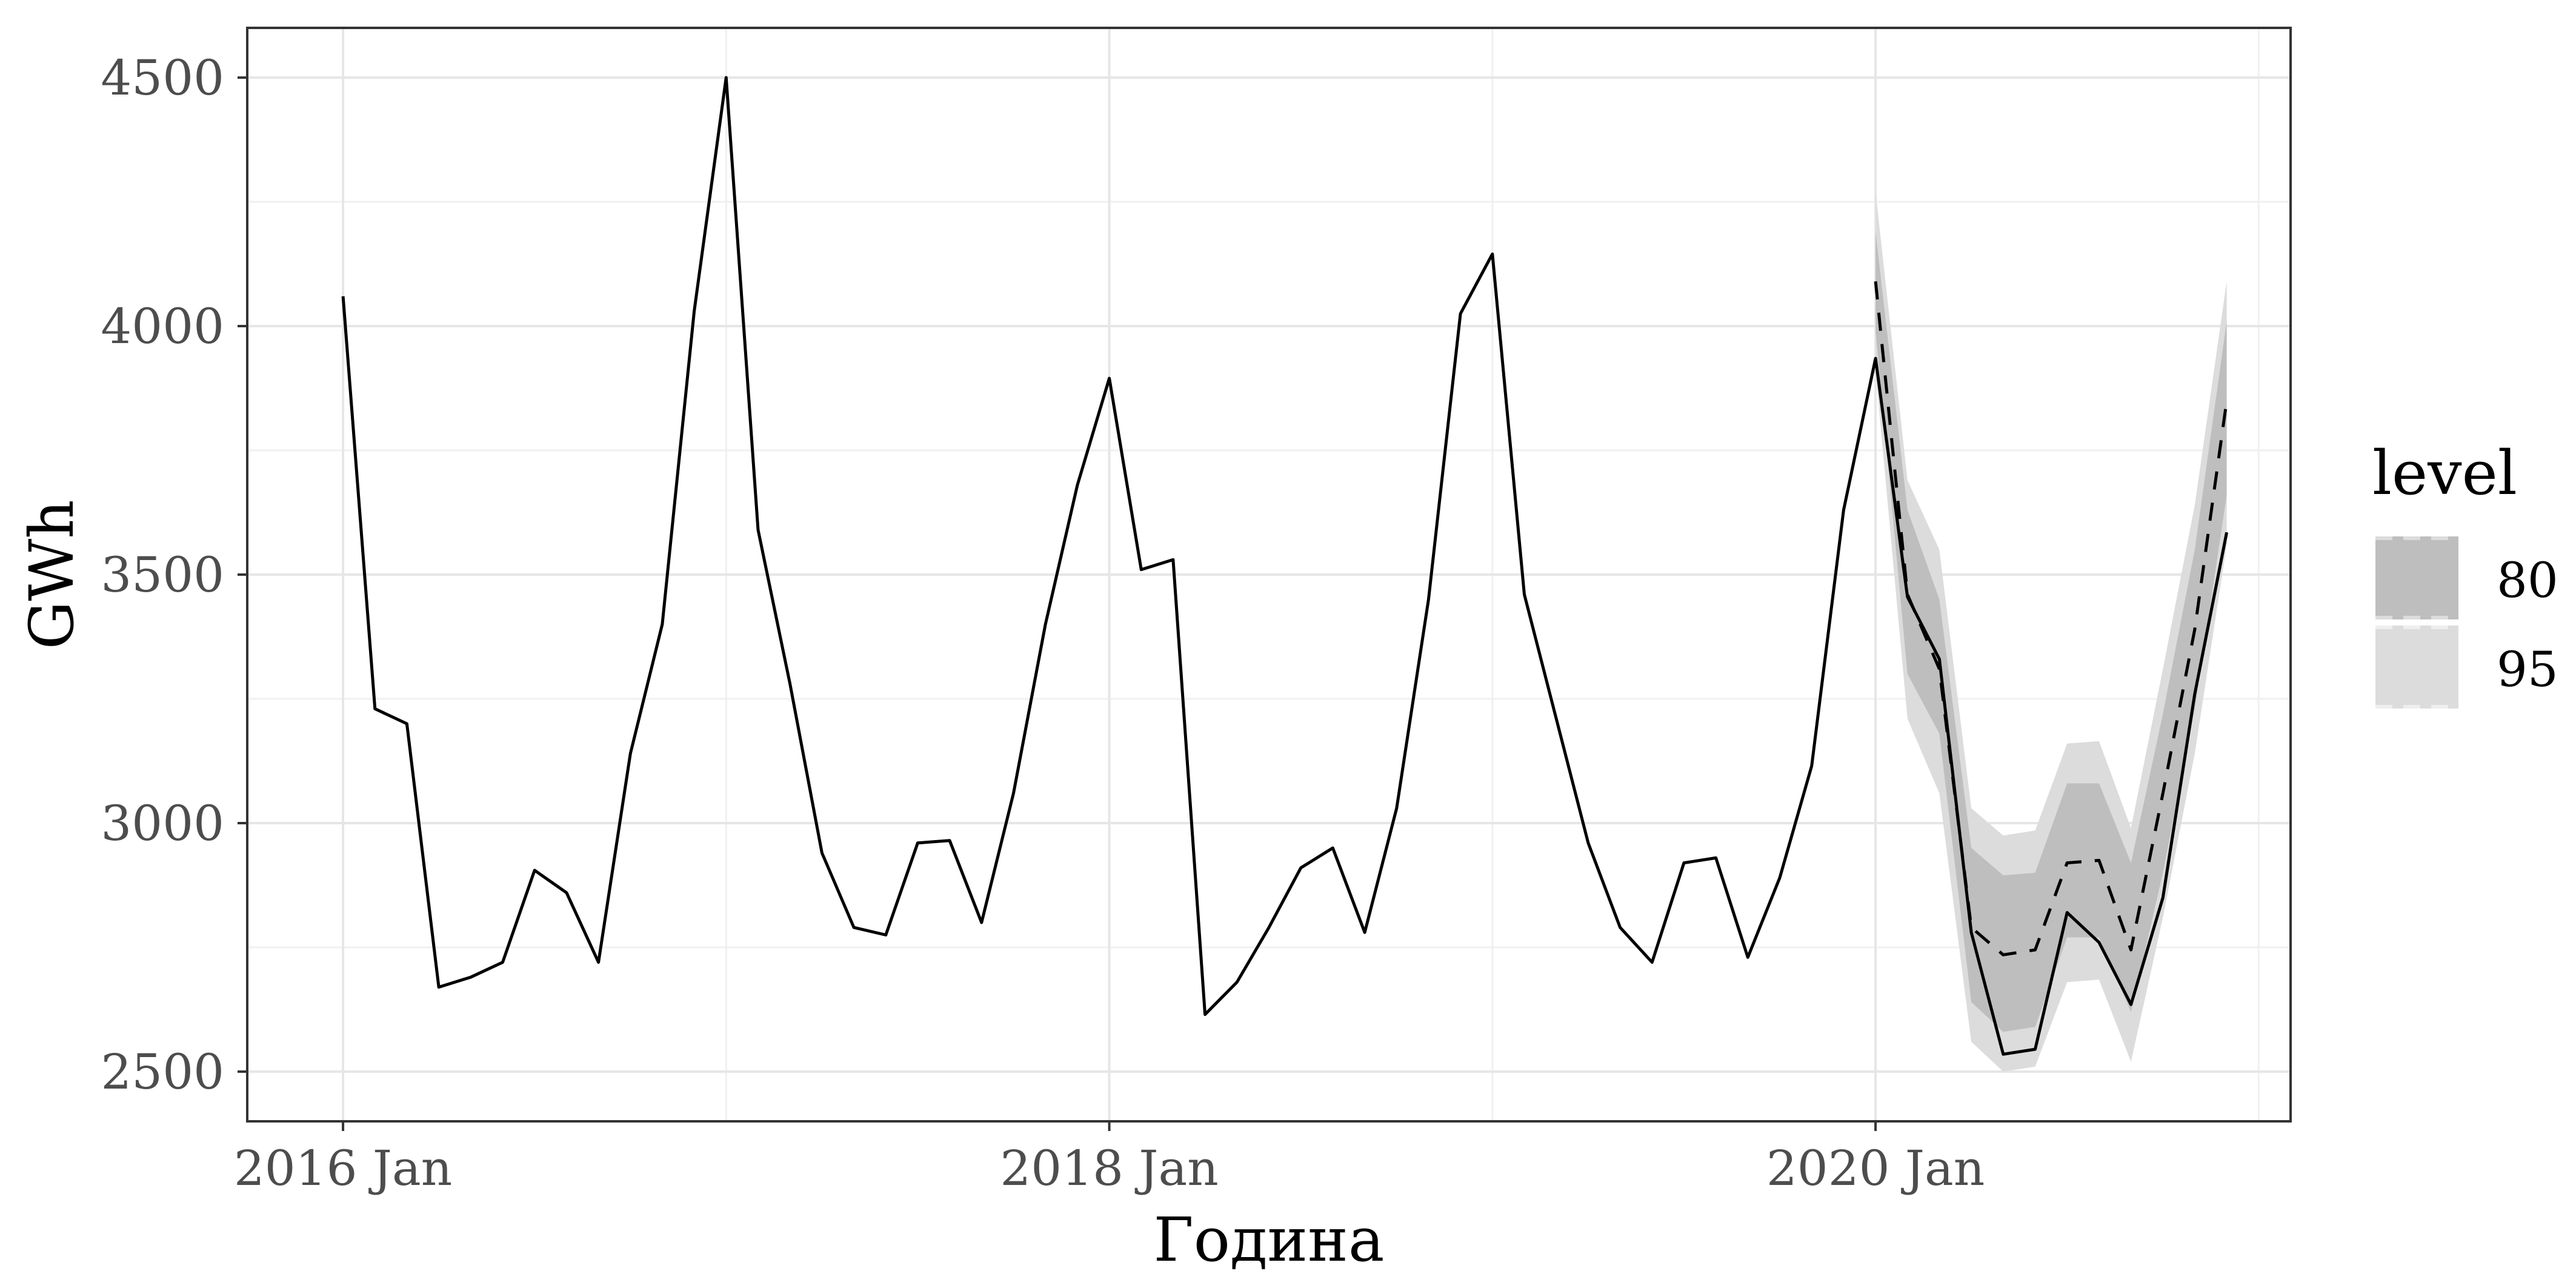 The image size is (2576, 1288). I want to click on y-tick-label: 2500, so click(162, 1072).